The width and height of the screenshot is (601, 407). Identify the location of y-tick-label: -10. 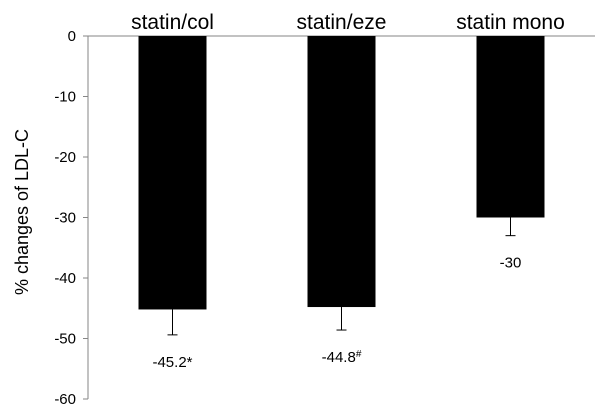
(65, 97).